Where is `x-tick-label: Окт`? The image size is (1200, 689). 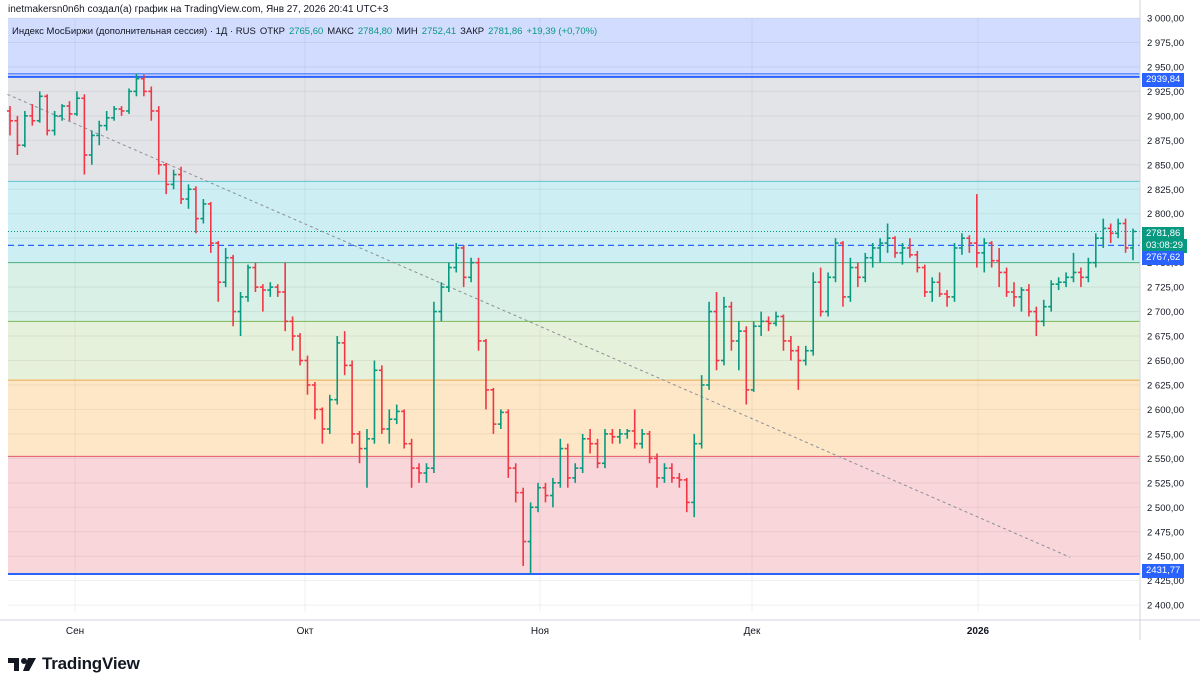
x-tick-label: Окт is located at coordinates (305, 631).